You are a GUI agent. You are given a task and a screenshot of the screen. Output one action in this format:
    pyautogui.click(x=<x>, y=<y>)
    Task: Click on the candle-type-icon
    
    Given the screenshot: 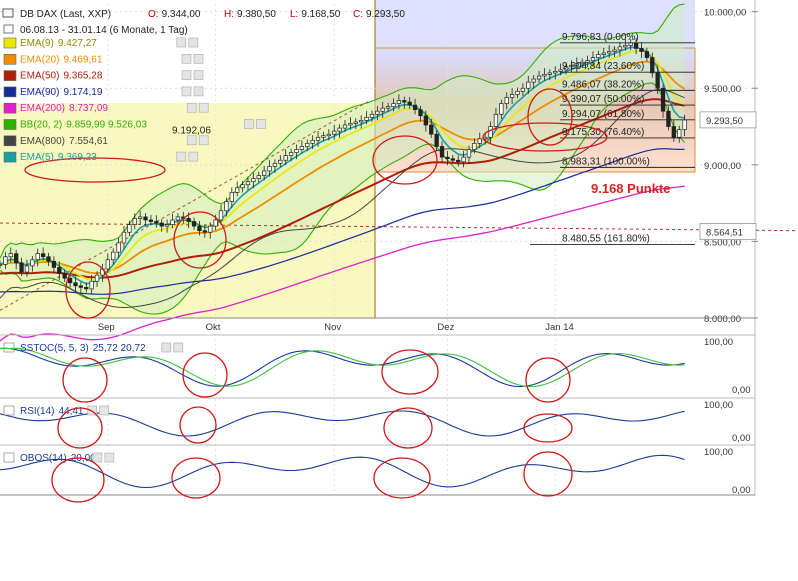 What is the action you would take?
    pyautogui.click(x=8, y=13)
    